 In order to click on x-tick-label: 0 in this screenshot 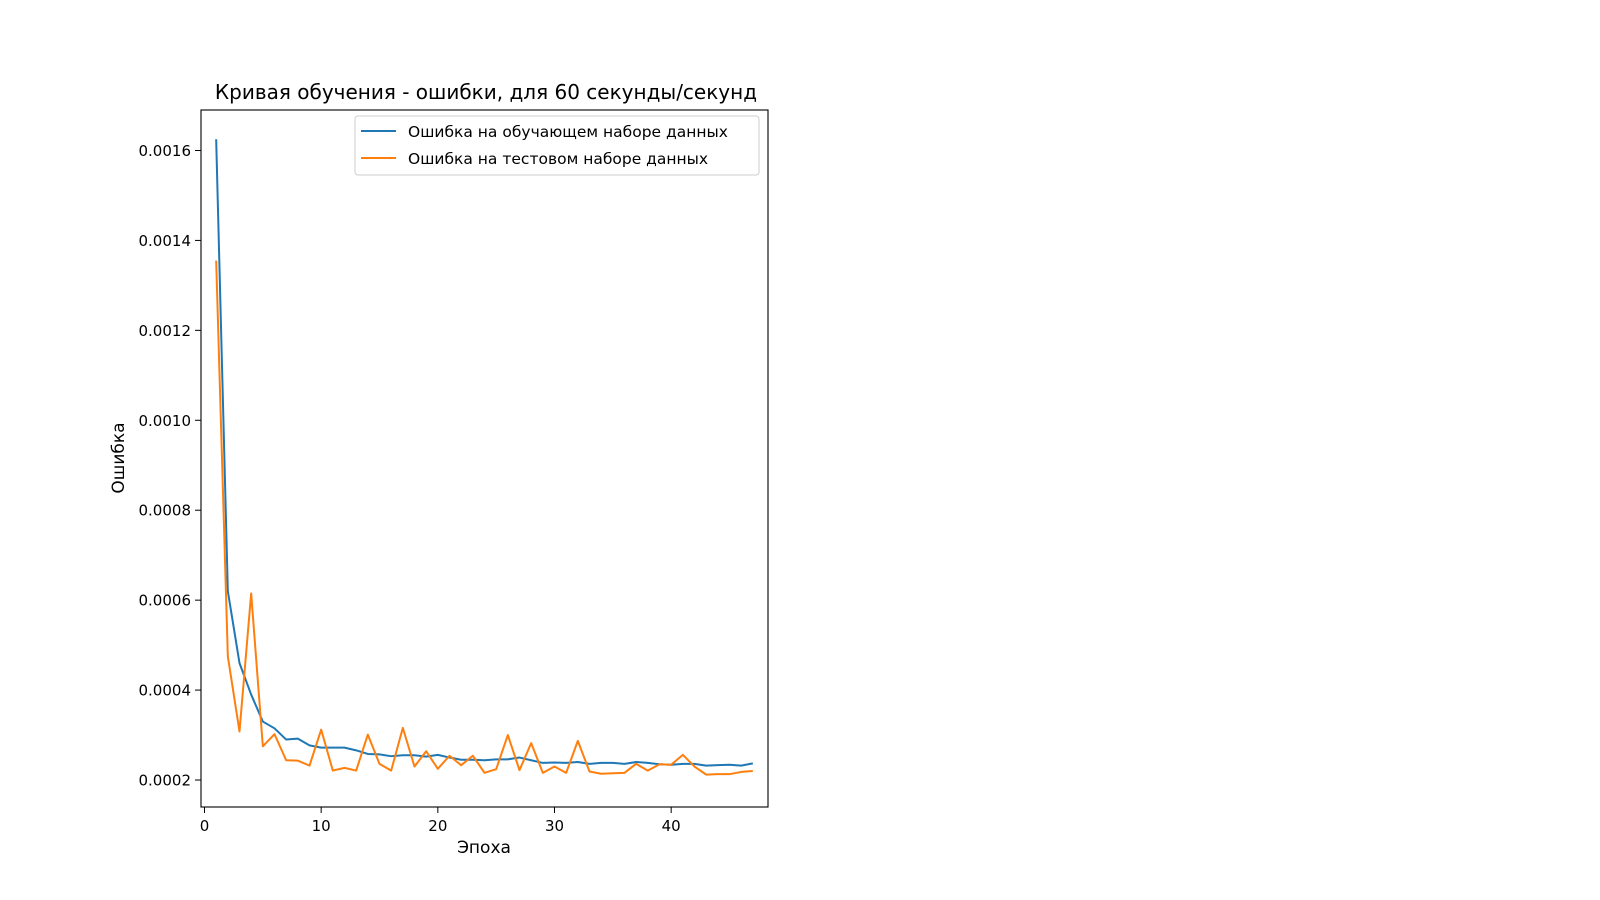, I will do `click(205, 826)`.